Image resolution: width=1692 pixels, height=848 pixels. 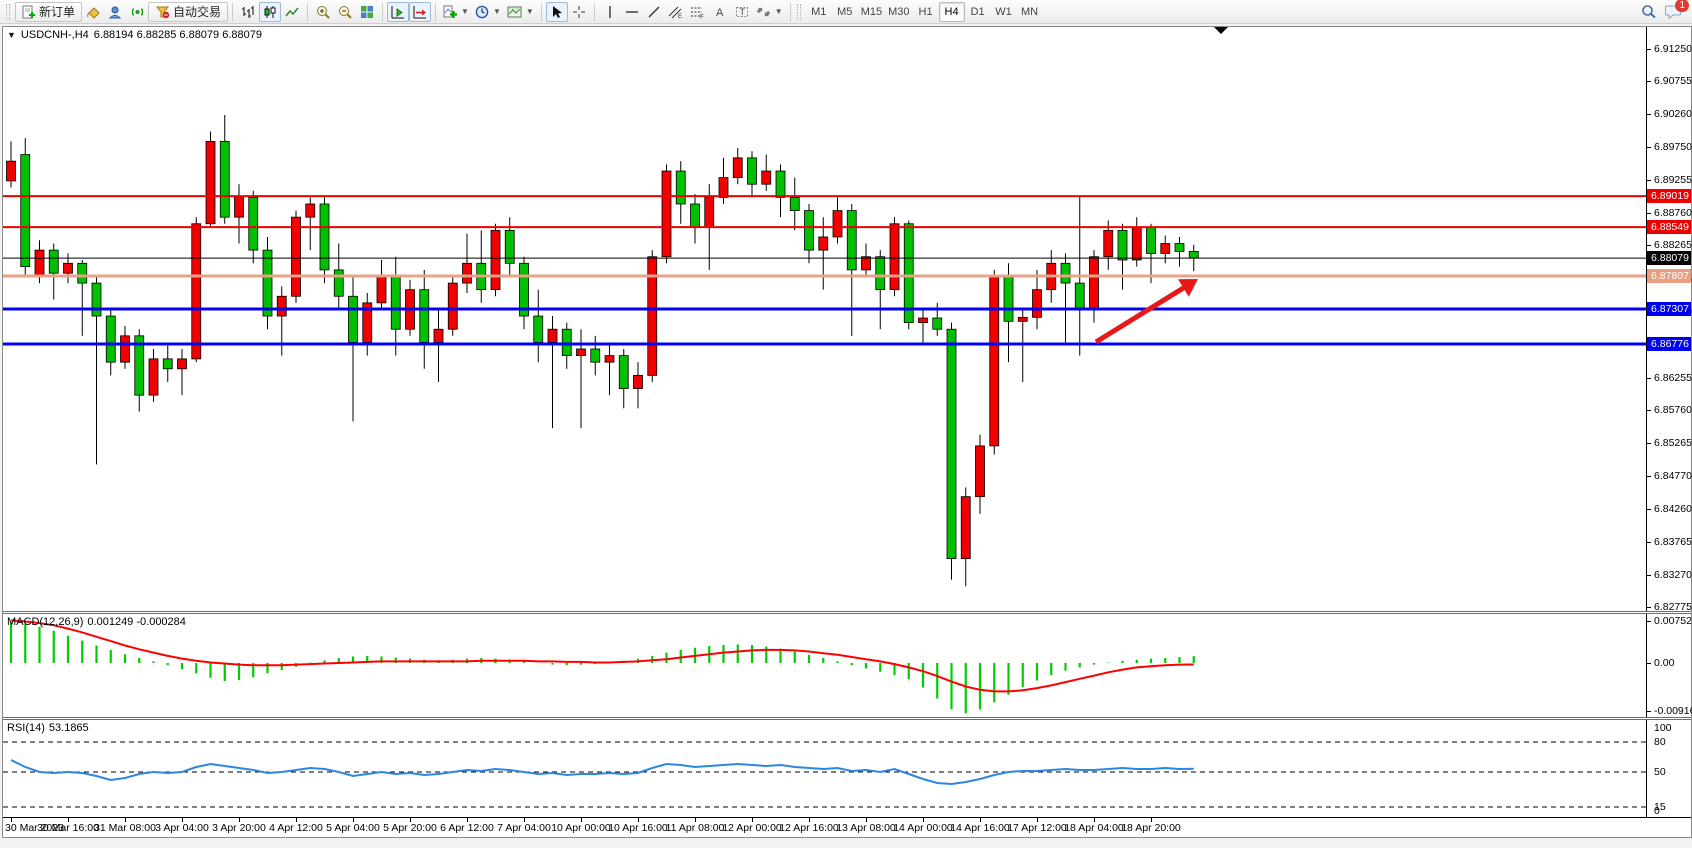 I want to click on equidistant-channel-button: E, so click(x=676, y=12).